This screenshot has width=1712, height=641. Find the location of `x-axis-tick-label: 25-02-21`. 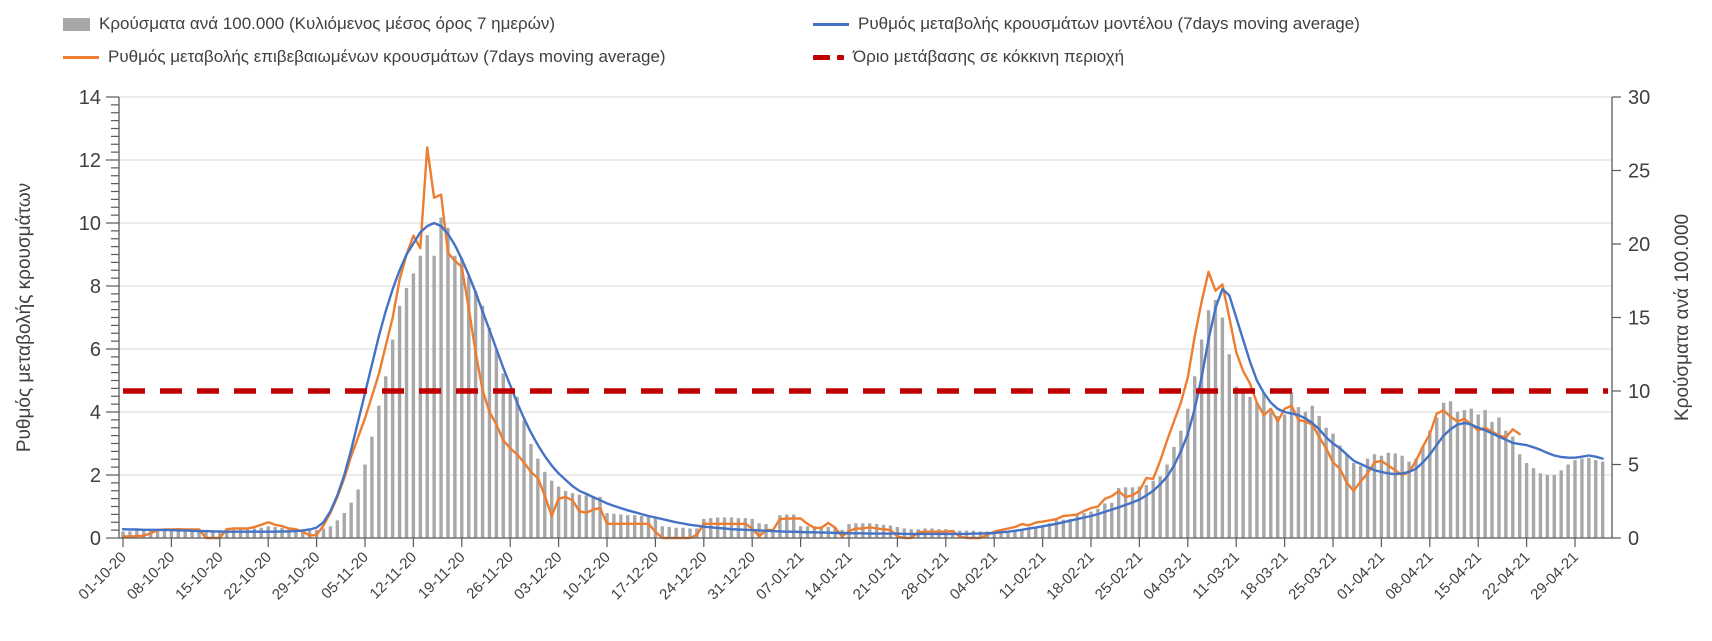

x-axis-tick-label: 25-02-21 is located at coordinates (1119, 576).